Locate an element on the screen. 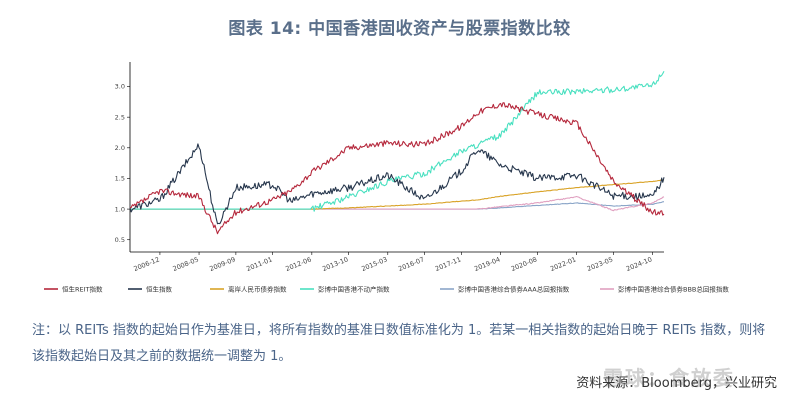 Image resolution: width=799 pixels, height=401 pixels. legend-label: 彭博中国香港综合债券AAA总回报指数 is located at coordinates (514, 288).